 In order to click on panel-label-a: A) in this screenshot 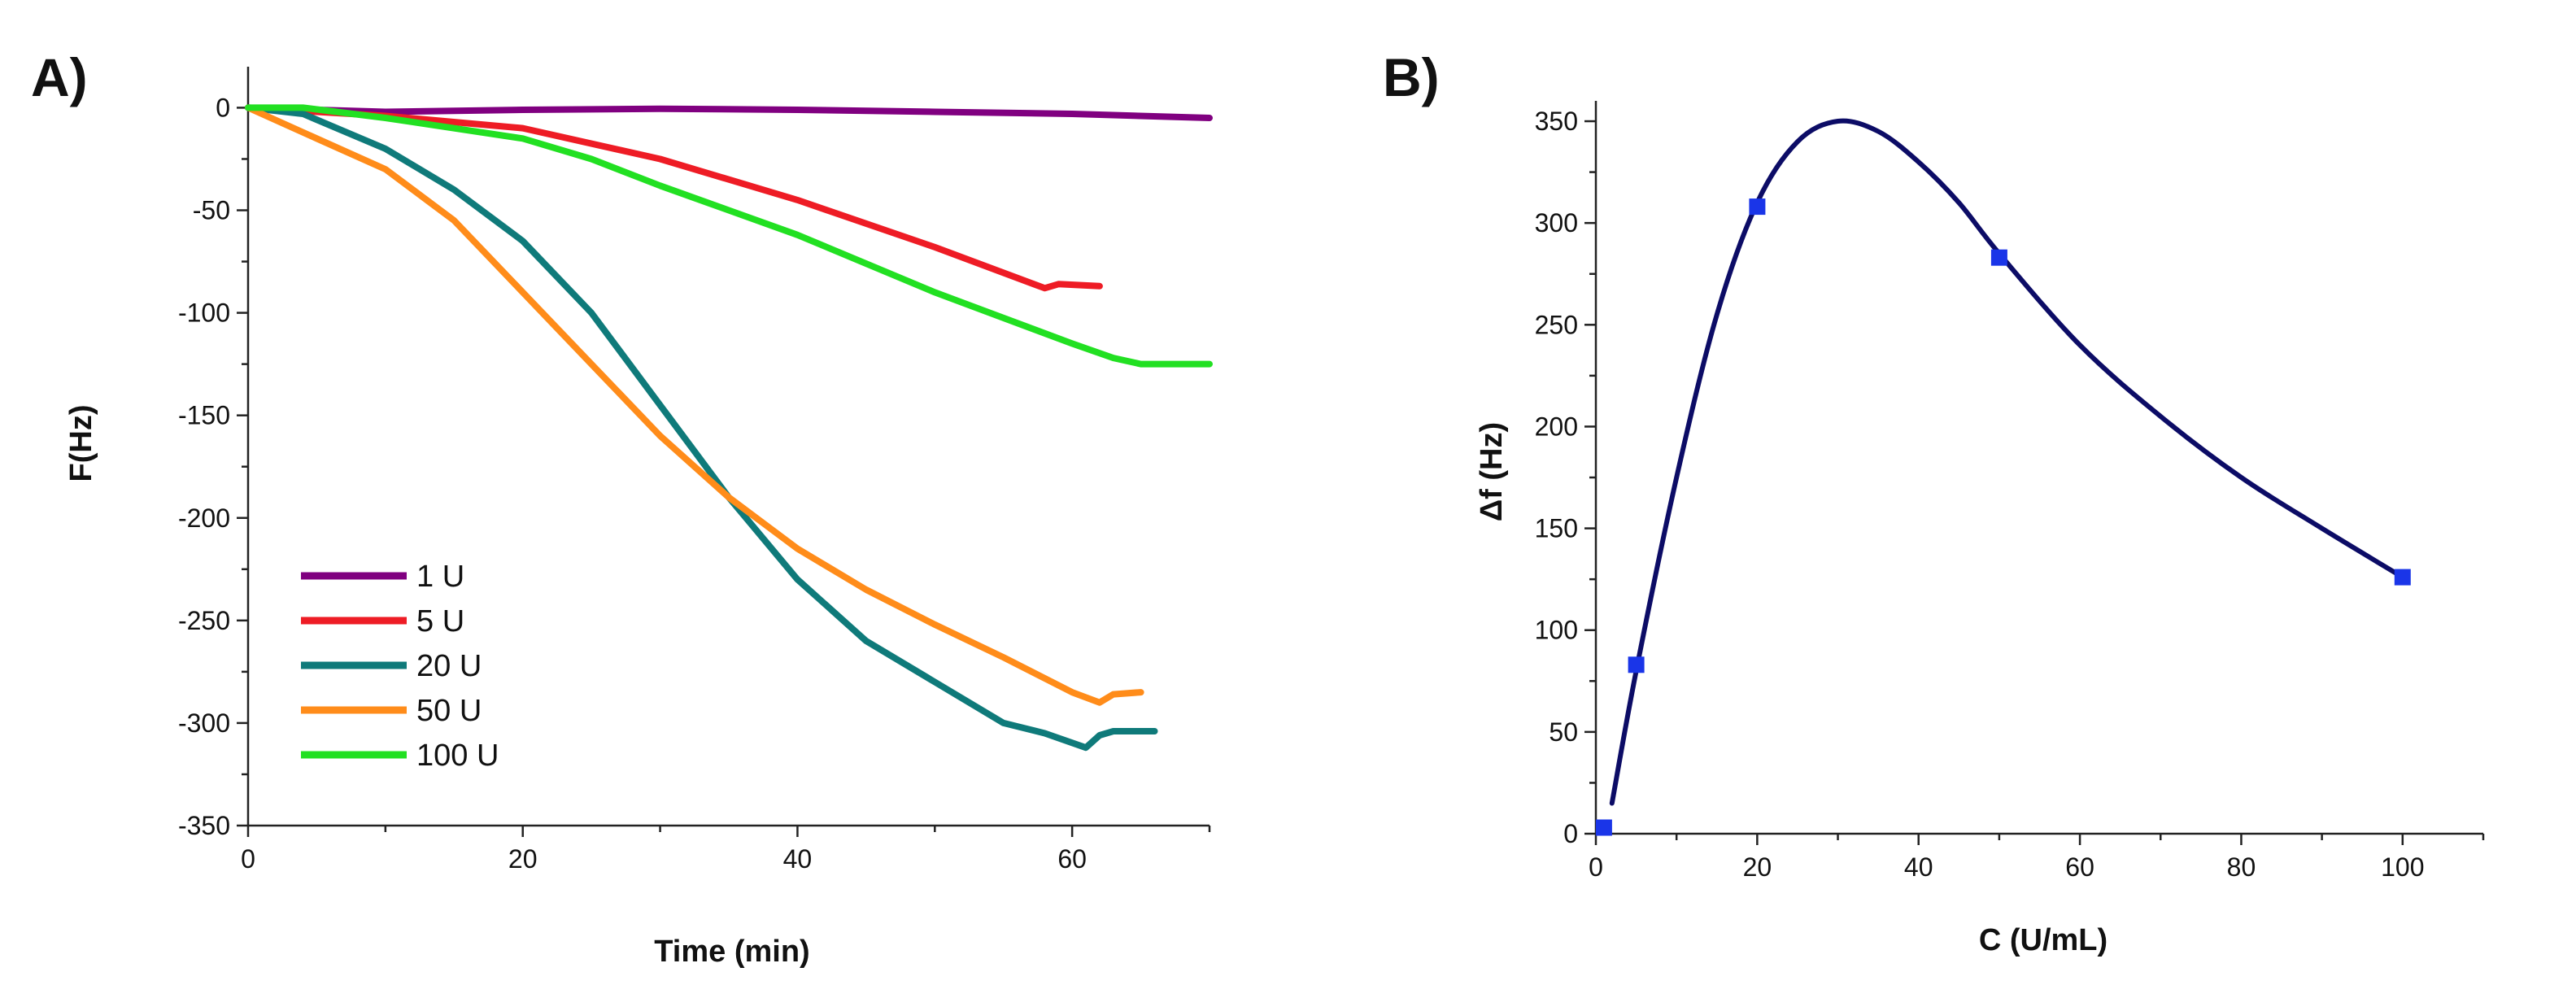, I will do `click(59, 77)`.